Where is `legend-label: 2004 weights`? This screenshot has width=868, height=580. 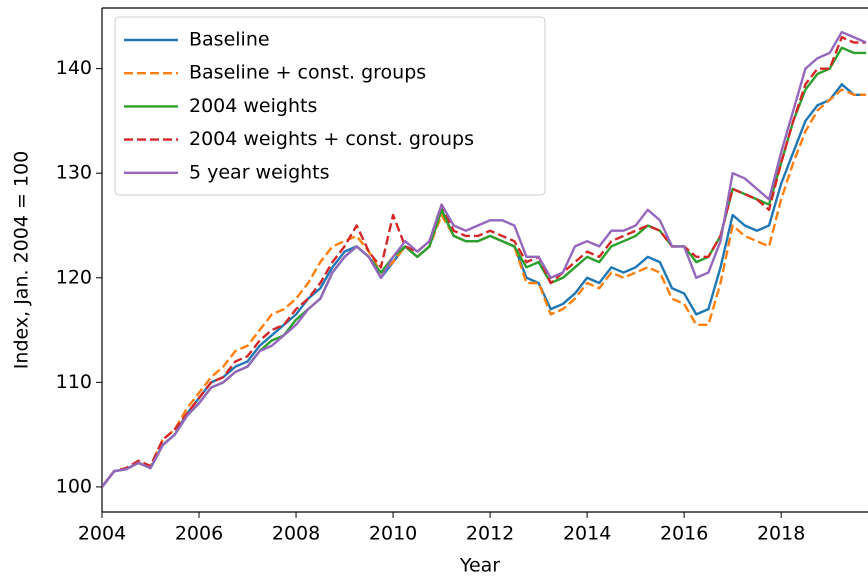 legend-label: 2004 weights is located at coordinates (253, 106).